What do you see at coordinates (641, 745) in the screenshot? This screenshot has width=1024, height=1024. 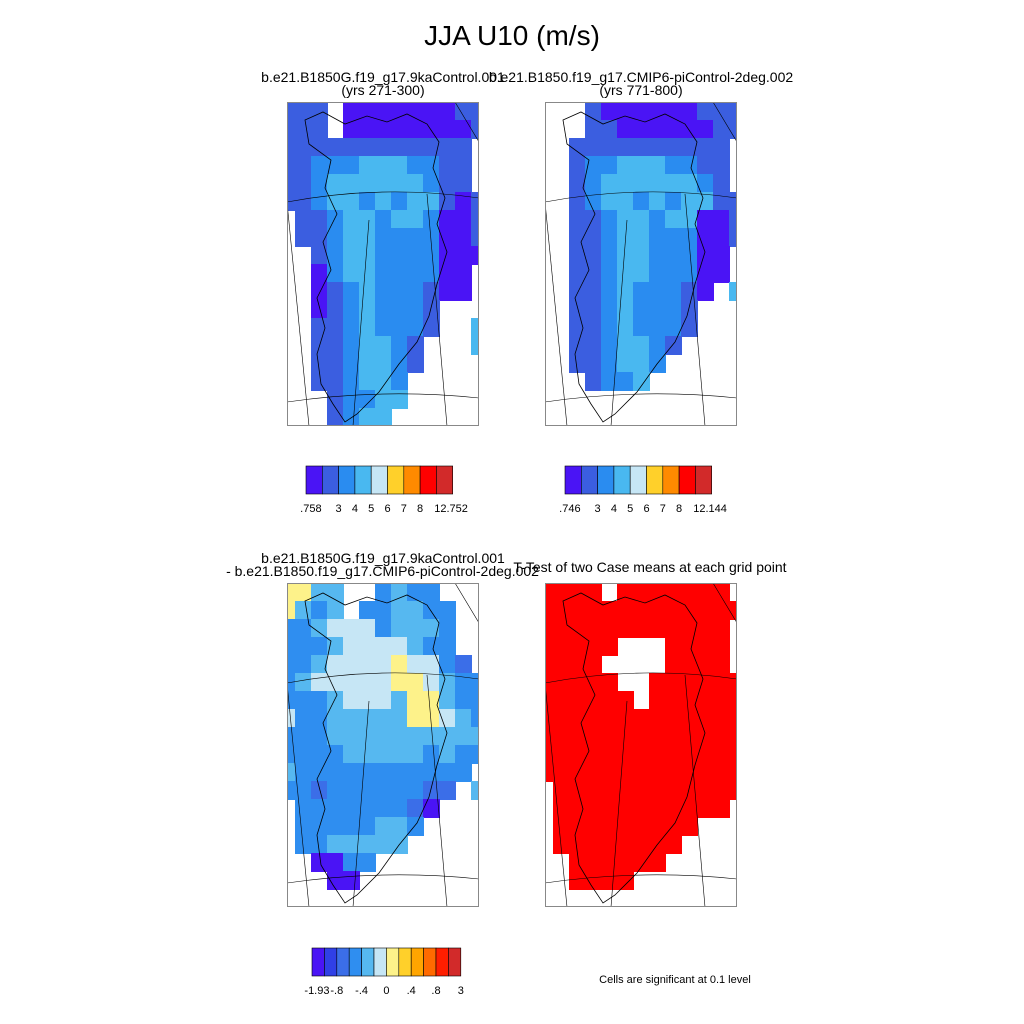 I see `map-panel-d` at bounding box center [641, 745].